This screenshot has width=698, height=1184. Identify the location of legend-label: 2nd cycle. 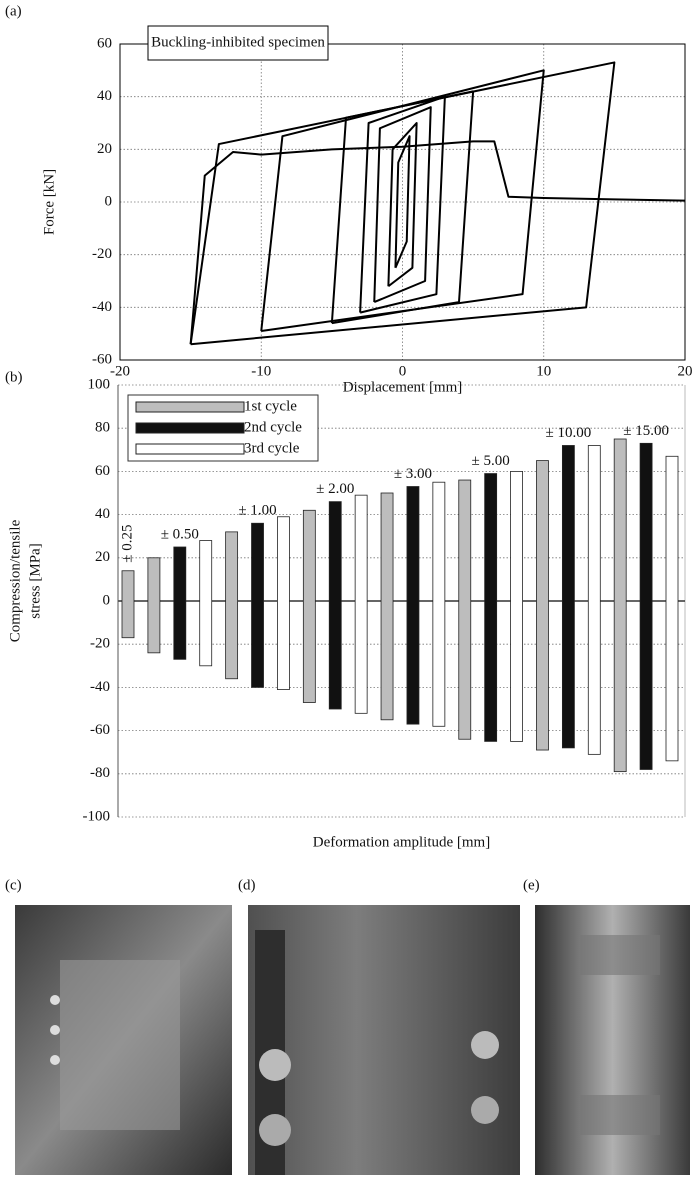
(273, 427).